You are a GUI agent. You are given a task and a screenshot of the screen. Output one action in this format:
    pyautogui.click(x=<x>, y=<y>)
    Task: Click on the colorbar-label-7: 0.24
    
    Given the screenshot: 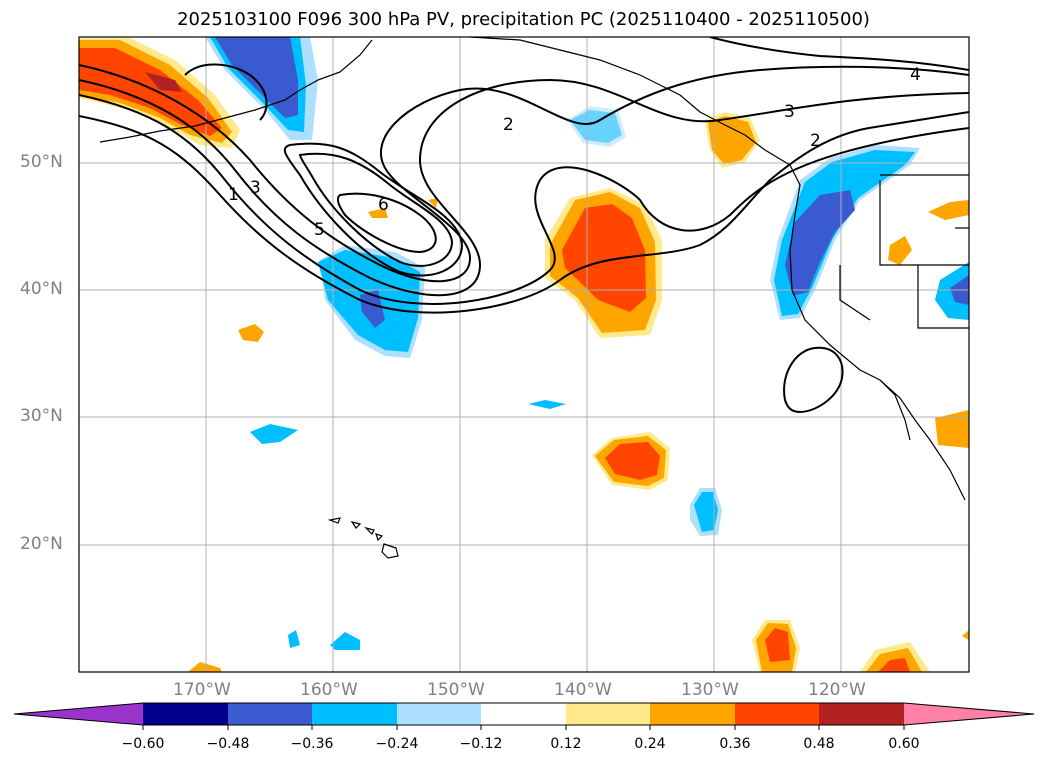 What is the action you would take?
    pyautogui.click(x=650, y=744)
    